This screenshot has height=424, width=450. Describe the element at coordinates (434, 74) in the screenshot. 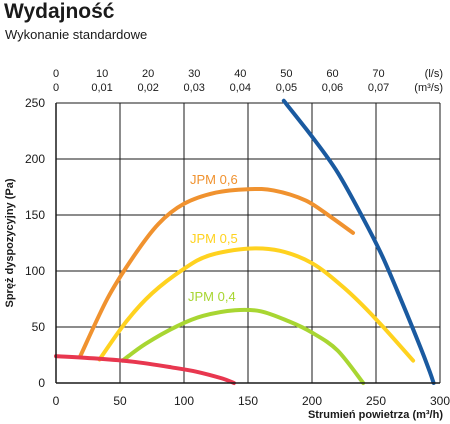

I see `secondary-unit-ls: (l/s)` at that location.